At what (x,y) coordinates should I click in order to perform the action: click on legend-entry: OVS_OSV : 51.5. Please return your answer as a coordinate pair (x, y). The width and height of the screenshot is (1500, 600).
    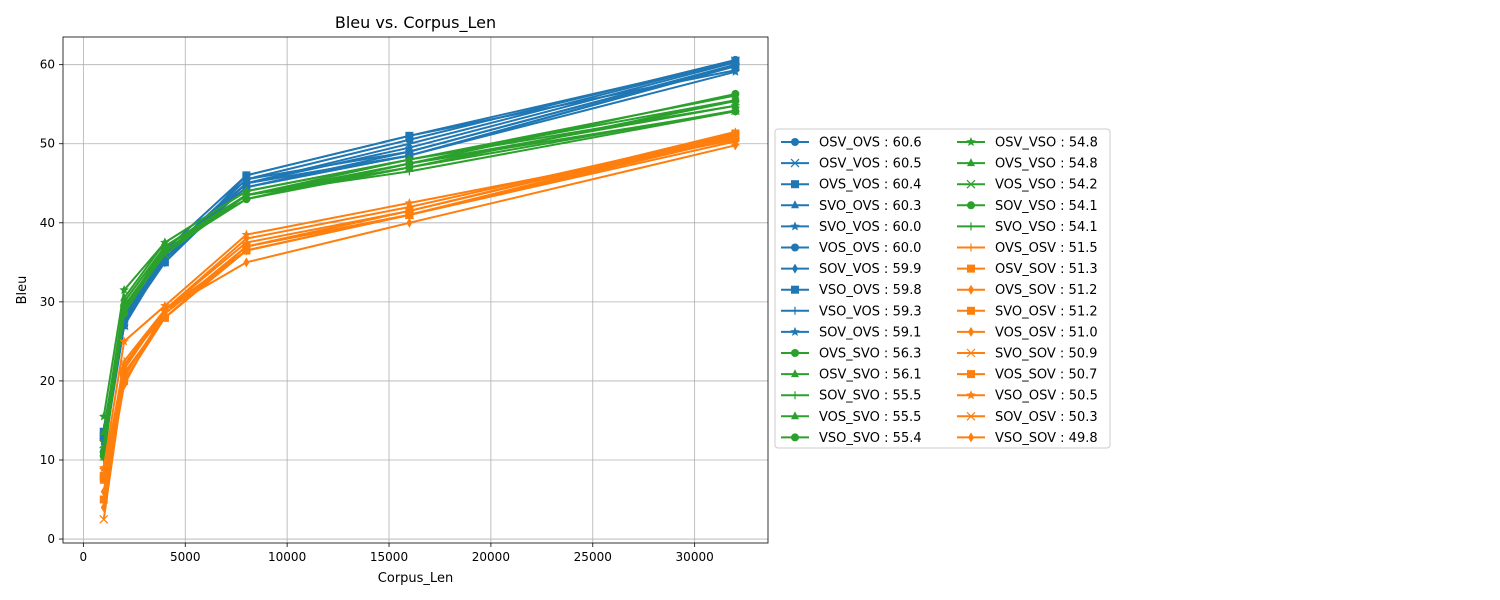
    Looking at the image, I should click on (1027, 248).